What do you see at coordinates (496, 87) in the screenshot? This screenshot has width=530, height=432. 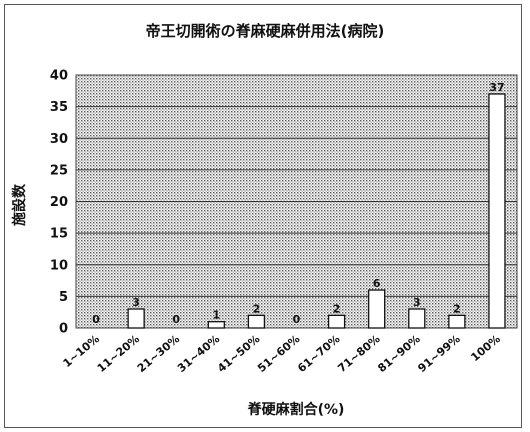 I see `data-label: 37` at bounding box center [496, 87].